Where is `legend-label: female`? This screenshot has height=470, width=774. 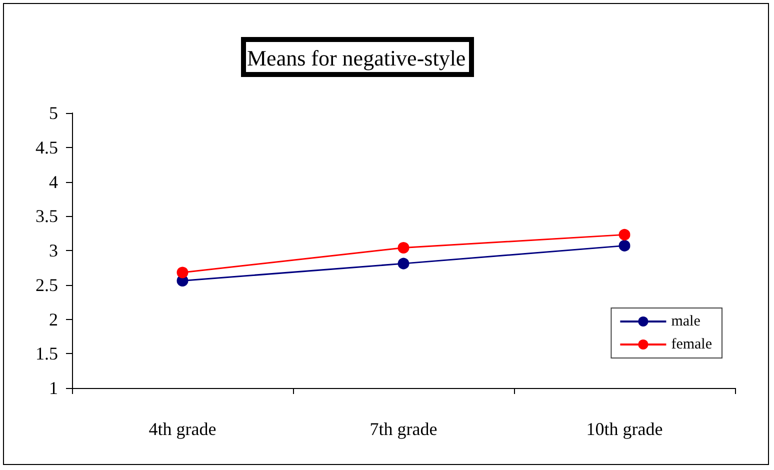
legend-label: female is located at coordinates (691, 344).